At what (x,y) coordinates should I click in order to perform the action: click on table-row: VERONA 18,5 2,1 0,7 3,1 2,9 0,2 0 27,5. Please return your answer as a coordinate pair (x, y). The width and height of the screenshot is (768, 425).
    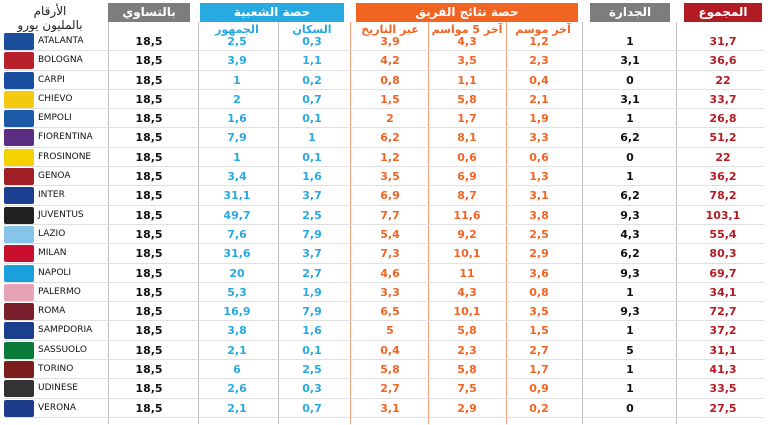
    Looking at the image, I should click on (384, 409).